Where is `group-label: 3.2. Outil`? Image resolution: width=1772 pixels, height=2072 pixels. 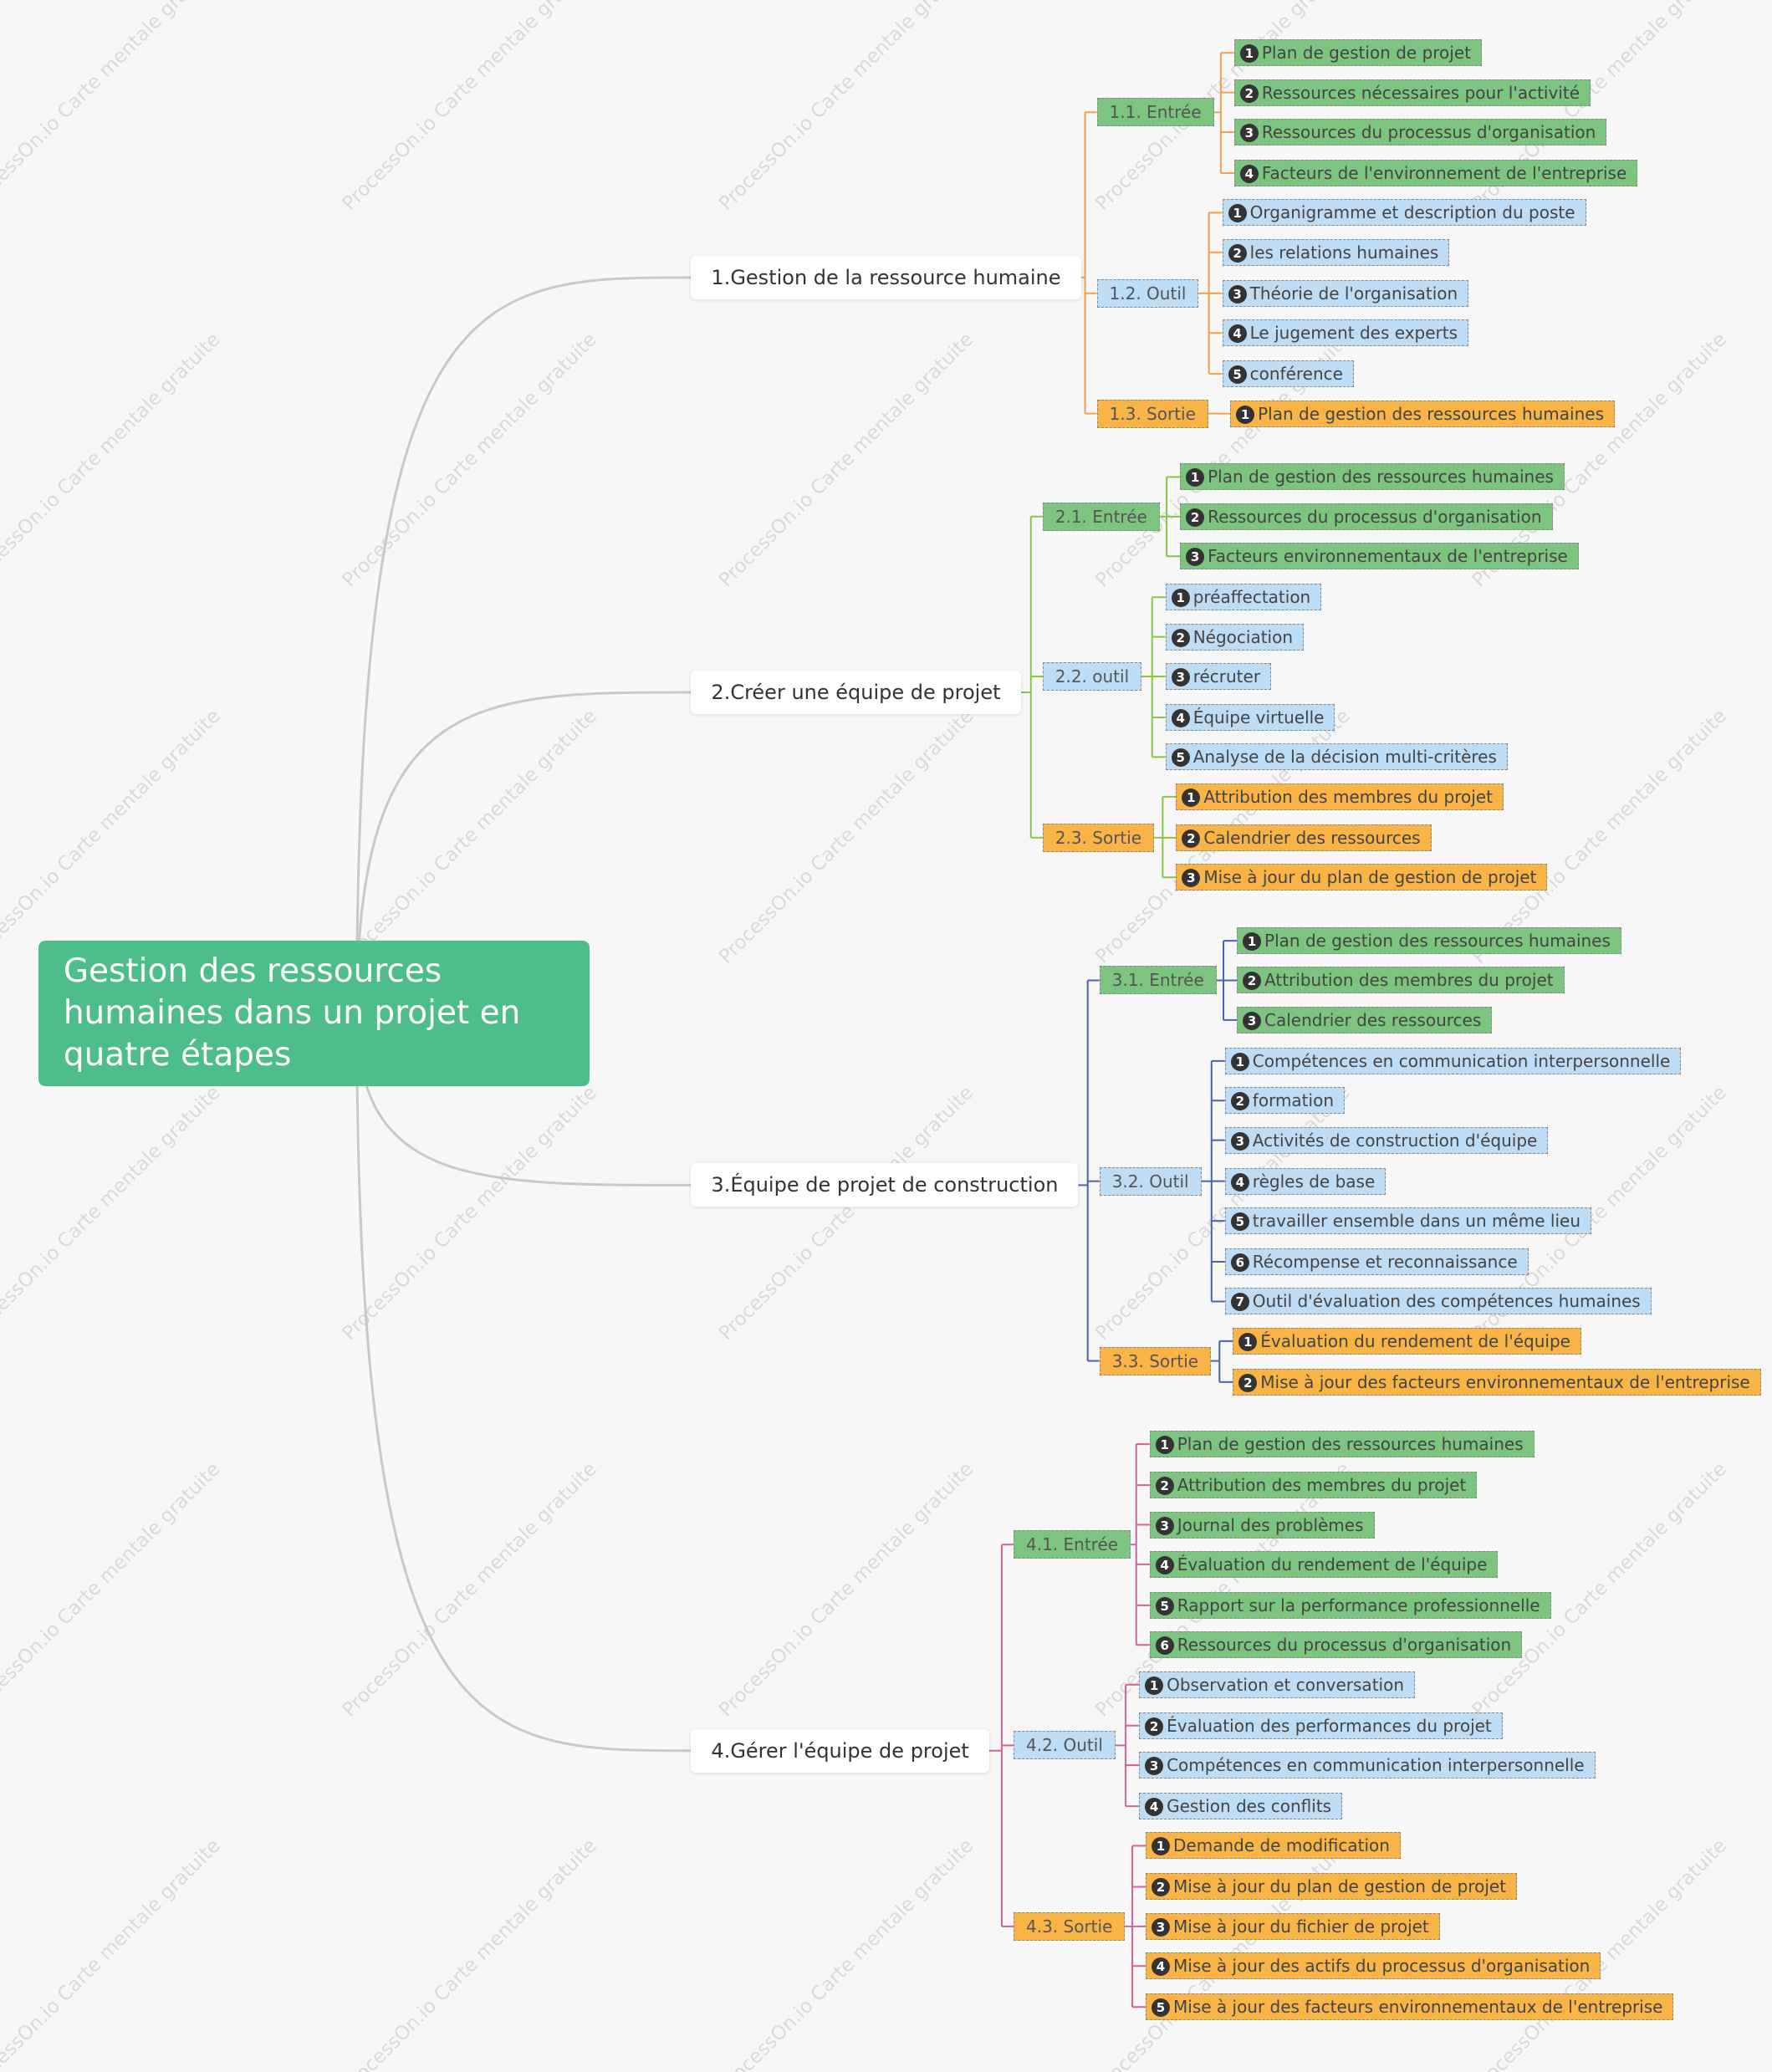
group-label: 3.2. Outil is located at coordinates (1150, 1181).